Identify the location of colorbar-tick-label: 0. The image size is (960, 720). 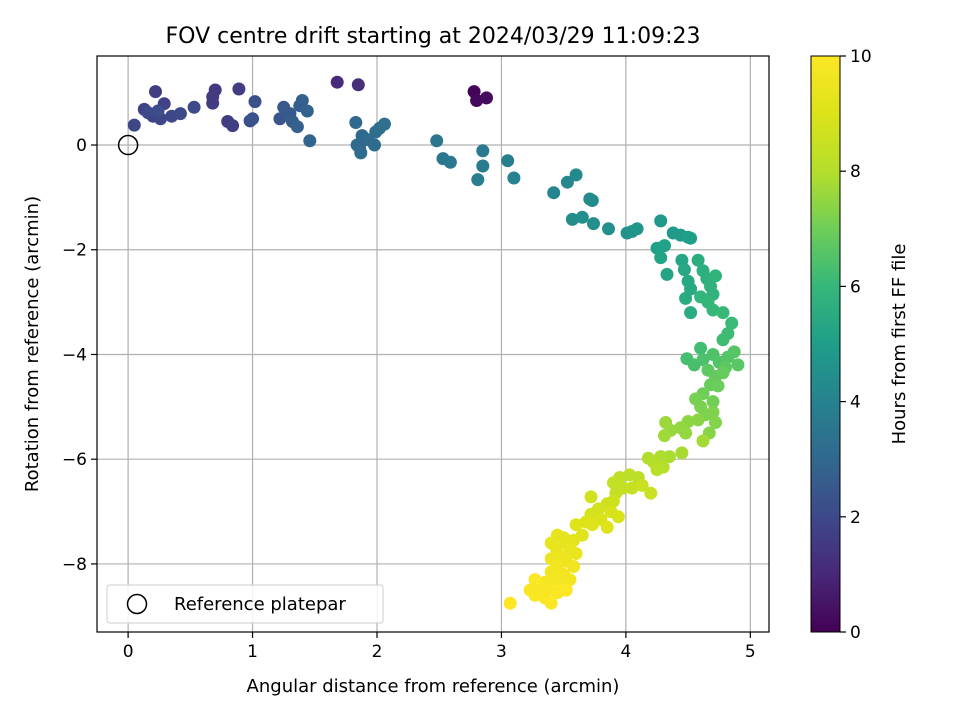
(855, 633).